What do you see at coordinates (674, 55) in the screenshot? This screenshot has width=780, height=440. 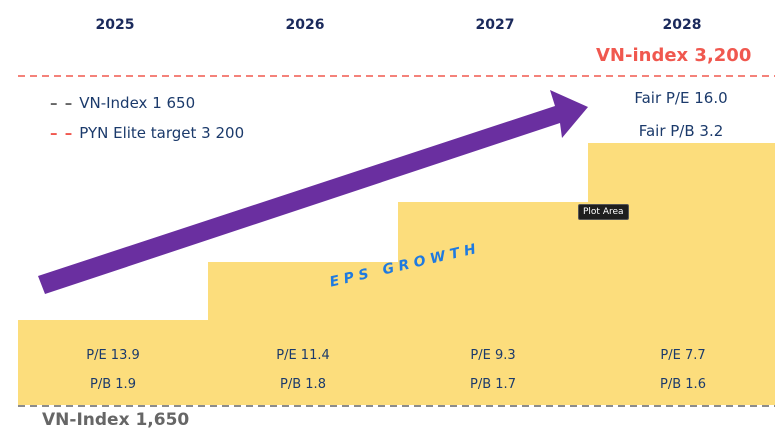 I see `target-label: VN-index 3,200` at bounding box center [674, 55].